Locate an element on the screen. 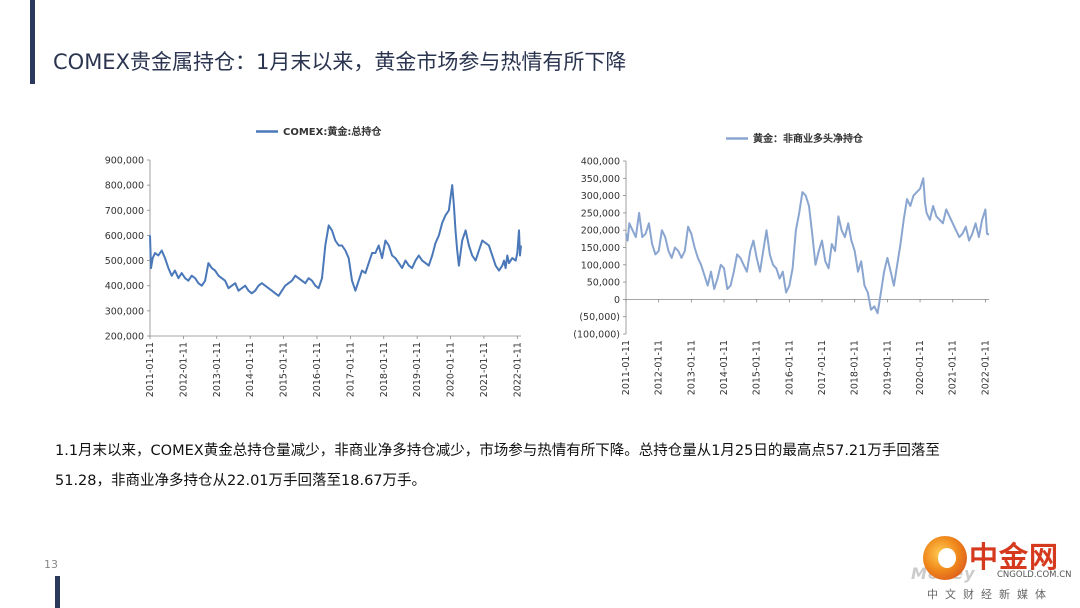 This screenshot has height=608, width=1080. right-chart-x-tick-label: 2011-01-11 is located at coordinates (626, 367).